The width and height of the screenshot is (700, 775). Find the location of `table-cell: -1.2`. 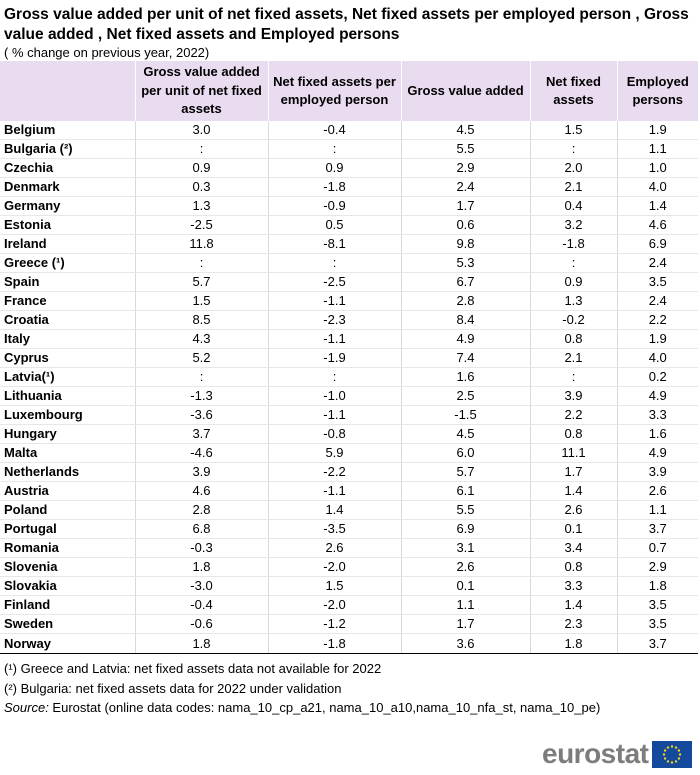

table-cell: -1.2 is located at coordinates (334, 624).